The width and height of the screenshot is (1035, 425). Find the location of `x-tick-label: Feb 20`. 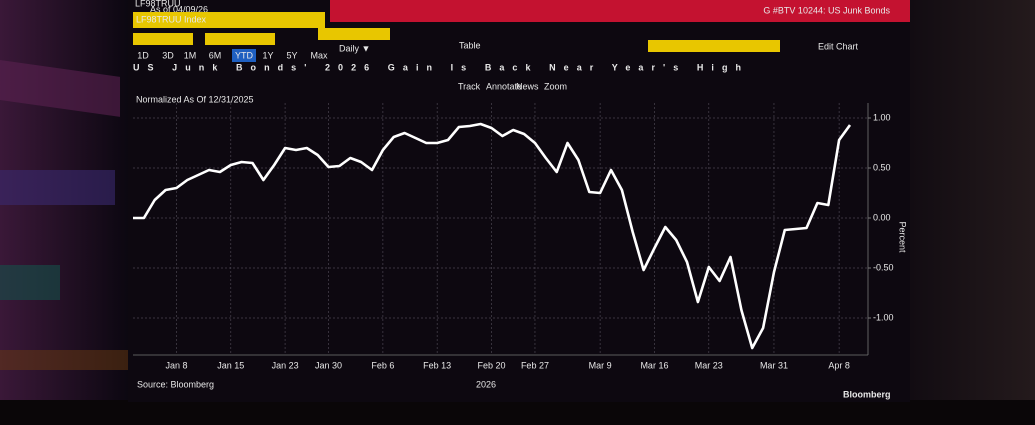

x-tick-label: Feb 20 is located at coordinates (491, 365).